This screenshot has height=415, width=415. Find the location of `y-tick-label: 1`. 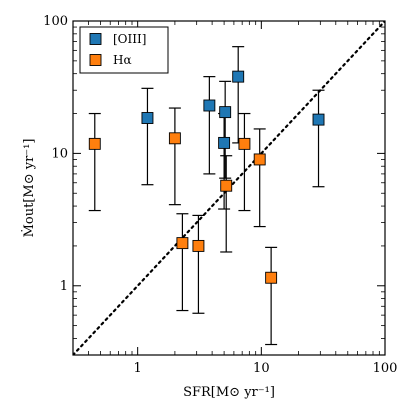

y-tick-label: 1 is located at coordinates (64, 286).